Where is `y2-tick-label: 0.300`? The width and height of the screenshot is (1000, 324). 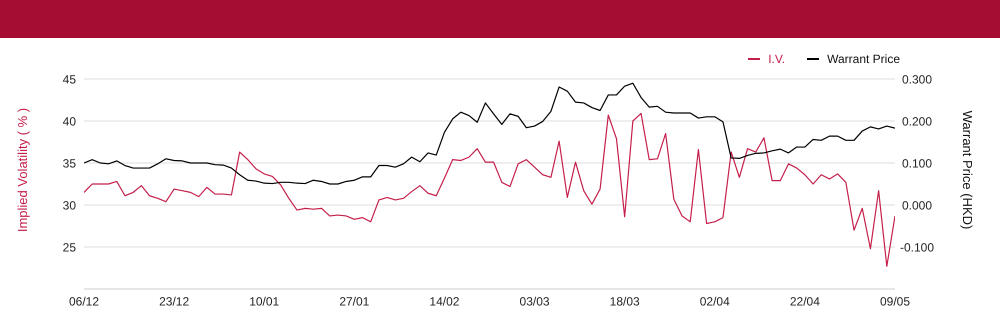 y2-tick-label: 0.300 is located at coordinates (917, 79).